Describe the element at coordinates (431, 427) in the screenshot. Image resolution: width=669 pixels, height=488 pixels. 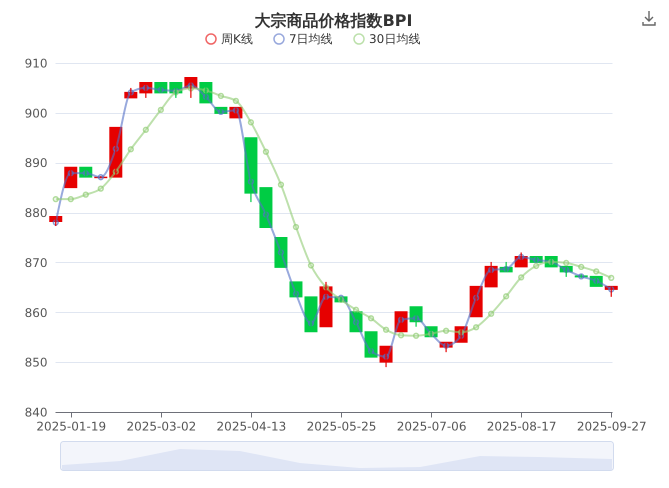
I see `x-tick-label: 2025-07-06` at that location.